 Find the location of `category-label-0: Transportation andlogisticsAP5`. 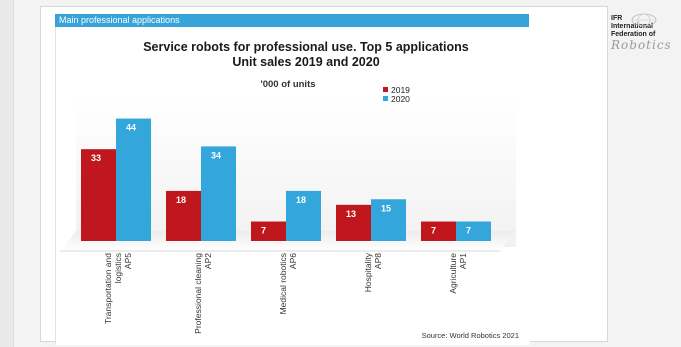

category-label-0: Transportation andlogisticsAP5 is located at coordinates (118, 288).